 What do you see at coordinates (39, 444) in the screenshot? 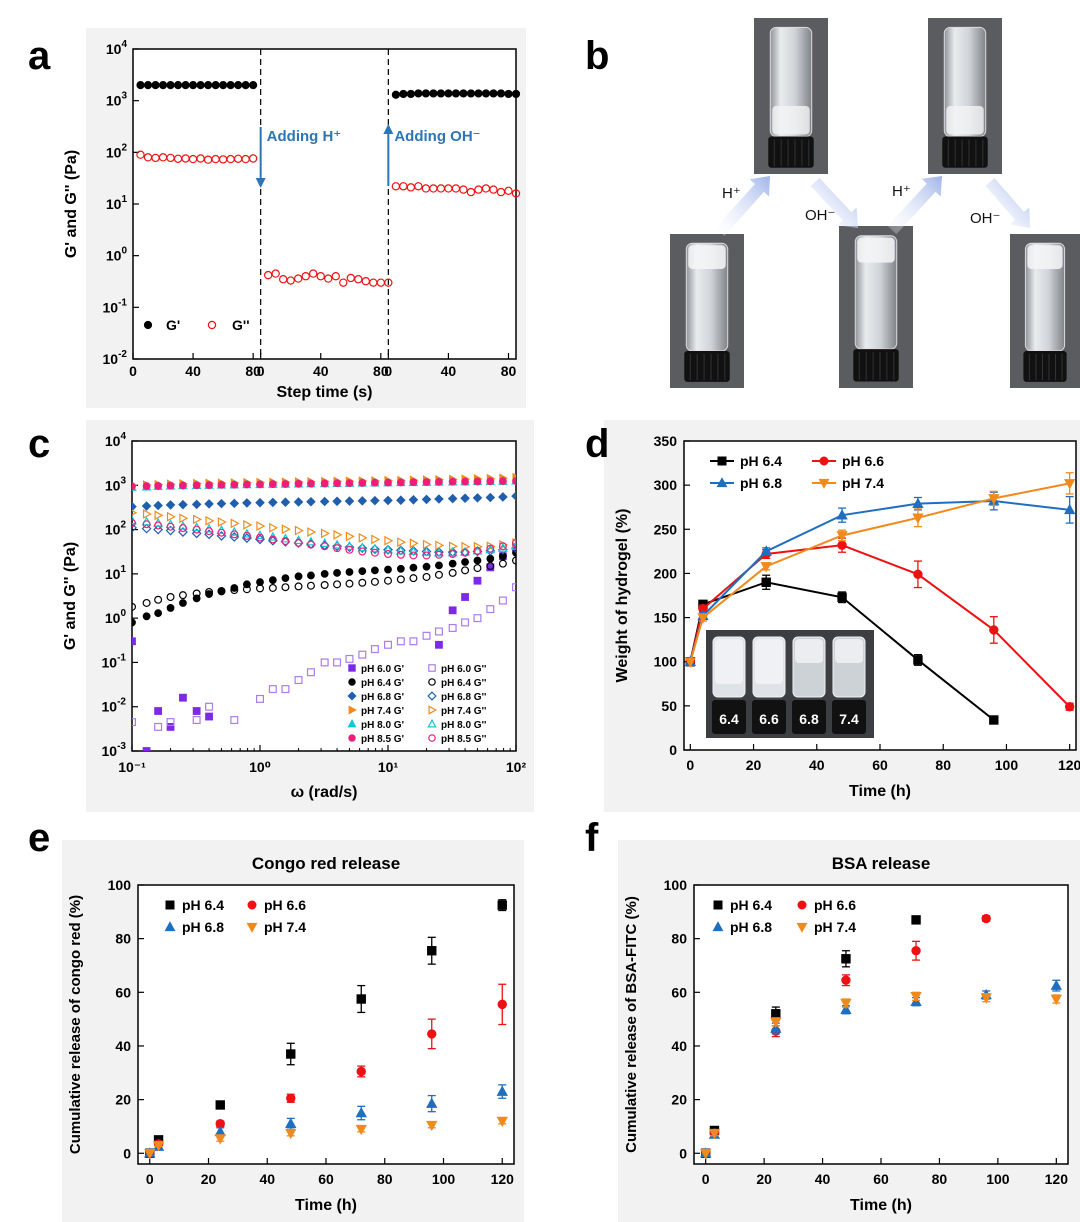
I see `panel-letter-c: c` at bounding box center [39, 444].